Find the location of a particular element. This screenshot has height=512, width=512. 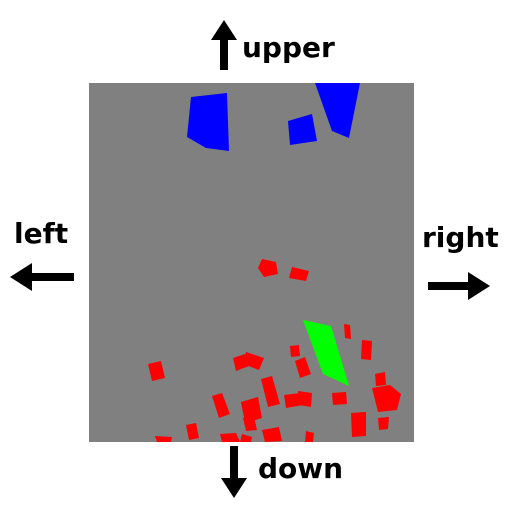

green-object is located at coordinates (326, 353).